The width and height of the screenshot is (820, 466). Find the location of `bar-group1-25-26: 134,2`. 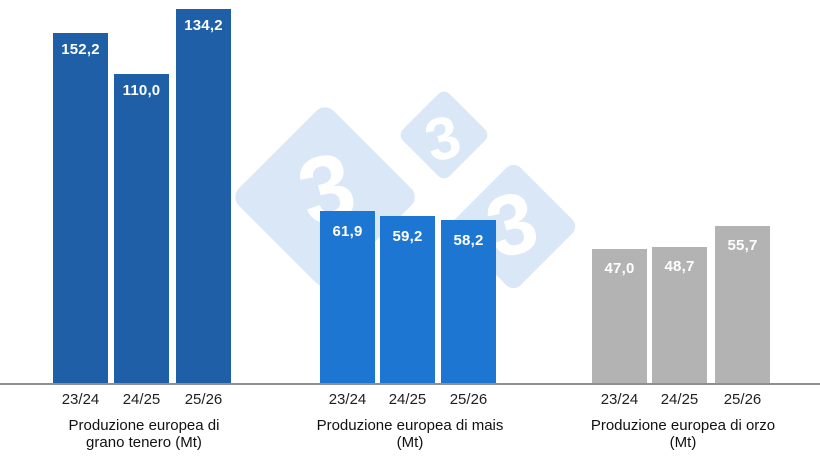

bar-group1-25-26: 134,2 is located at coordinates (203, 196).